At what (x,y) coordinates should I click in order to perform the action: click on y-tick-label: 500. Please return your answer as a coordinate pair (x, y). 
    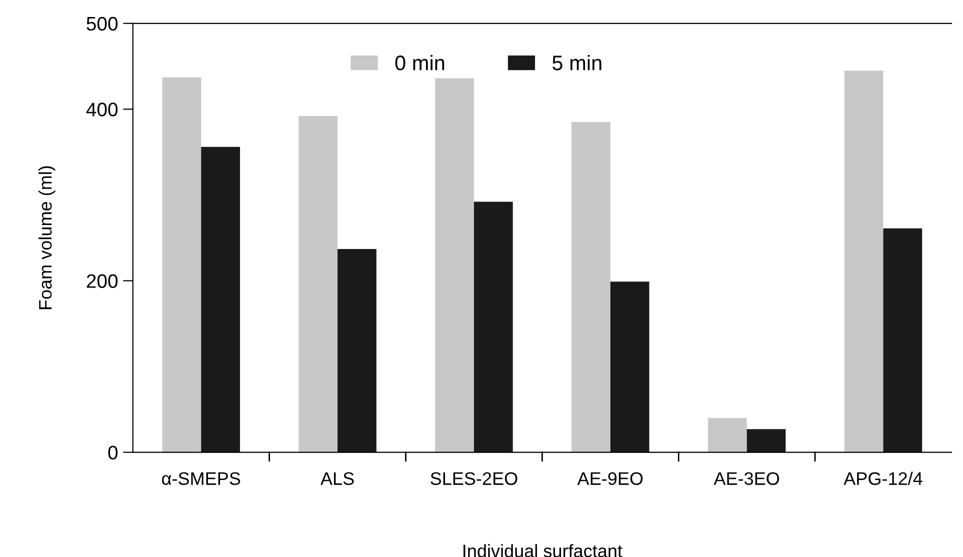
    Looking at the image, I should click on (102, 23).